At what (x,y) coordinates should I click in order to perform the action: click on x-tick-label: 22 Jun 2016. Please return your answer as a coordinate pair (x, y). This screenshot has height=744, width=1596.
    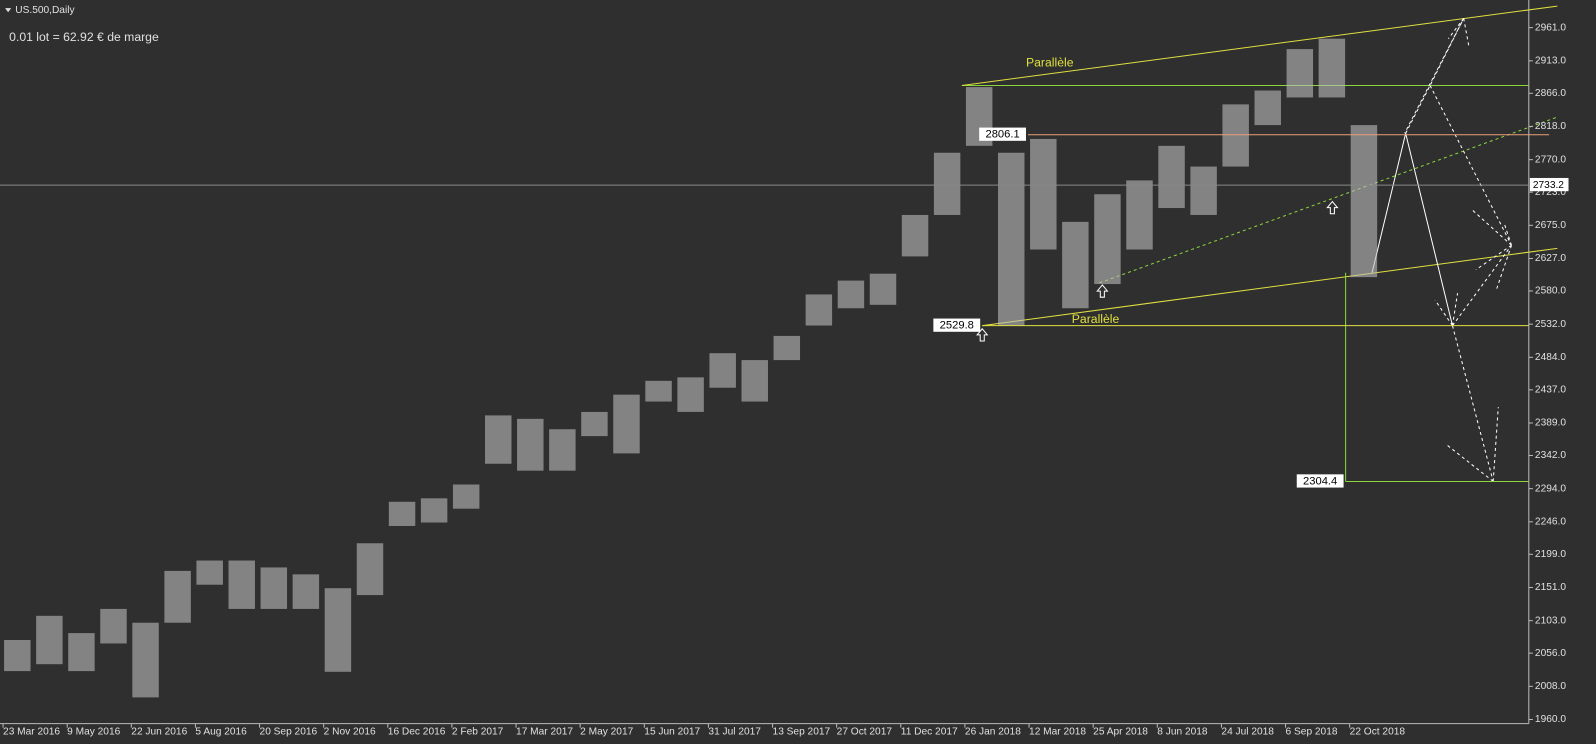
    Looking at the image, I should click on (159, 731).